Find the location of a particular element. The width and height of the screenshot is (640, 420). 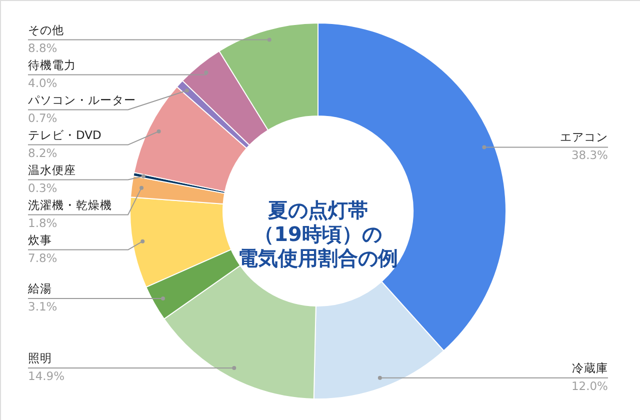

data-label: 7.8% is located at coordinates (43, 257).